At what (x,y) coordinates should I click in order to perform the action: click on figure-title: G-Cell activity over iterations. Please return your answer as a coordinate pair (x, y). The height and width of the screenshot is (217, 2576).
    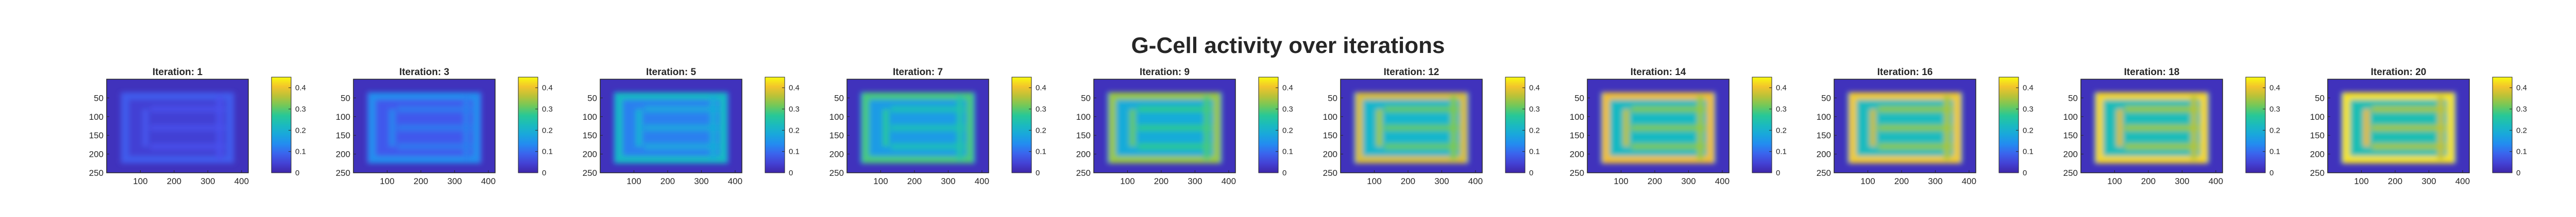
    Looking at the image, I should click on (1288, 45).